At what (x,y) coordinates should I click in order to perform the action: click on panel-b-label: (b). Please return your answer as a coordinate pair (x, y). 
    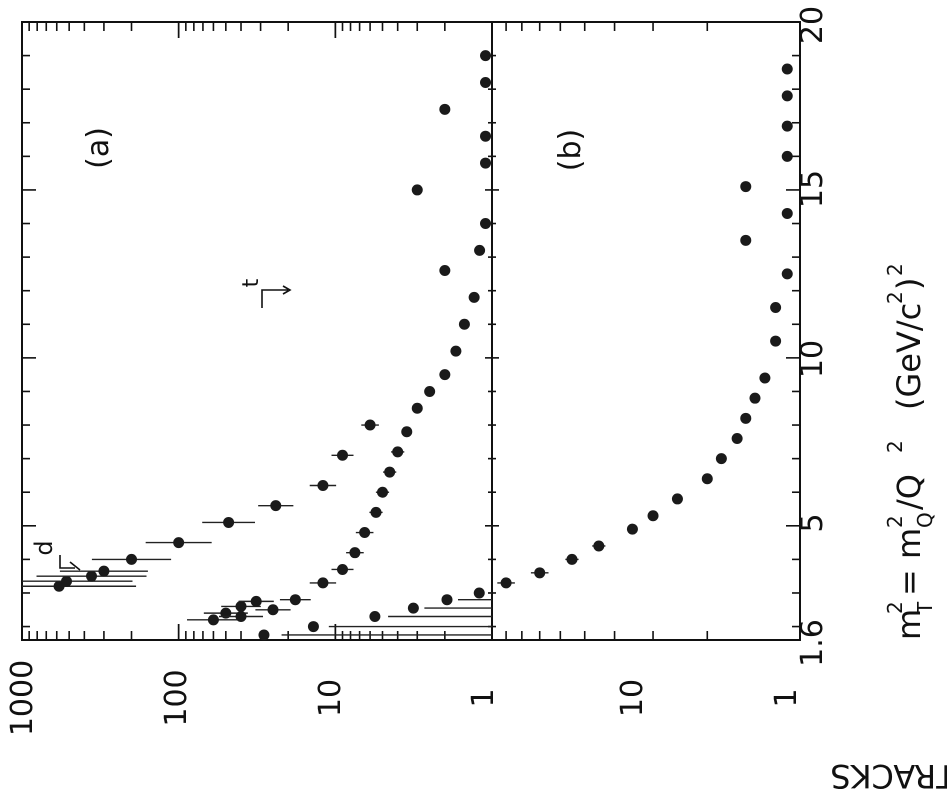
    Looking at the image, I should click on (570, 150).